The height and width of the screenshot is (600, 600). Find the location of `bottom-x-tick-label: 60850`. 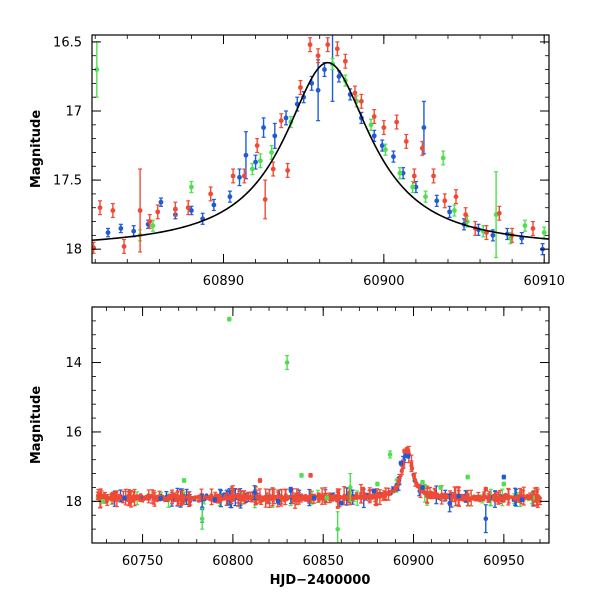

bottom-x-tick-label: 60850 is located at coordinates (323, 561).